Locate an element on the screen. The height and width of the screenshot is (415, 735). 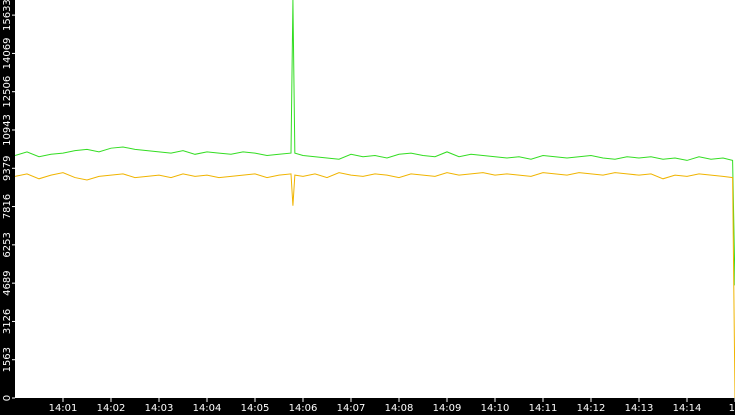
x-tick-label: 14:13 is located at coordinates (639, 408).